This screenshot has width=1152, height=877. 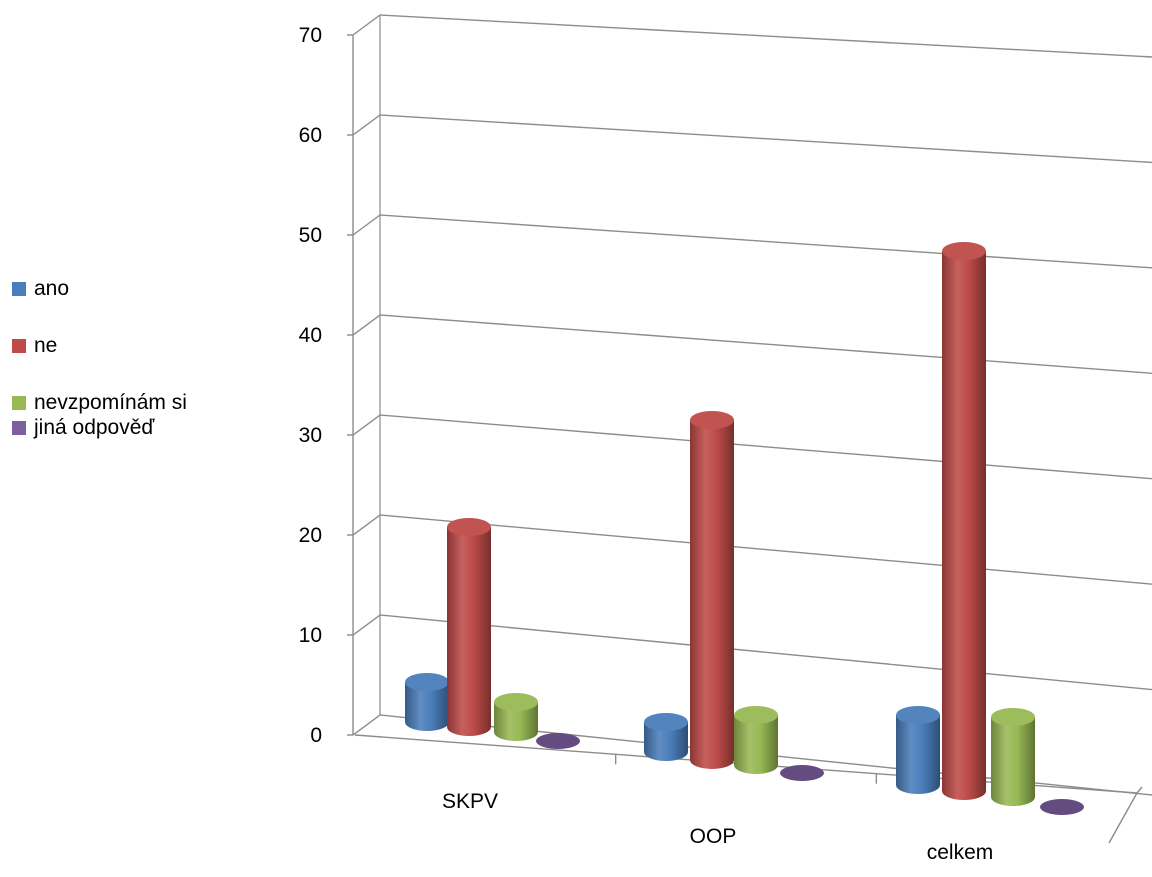 I want to click on bar-jiná-odpověď-celkem, so click(x=1062, y=807).